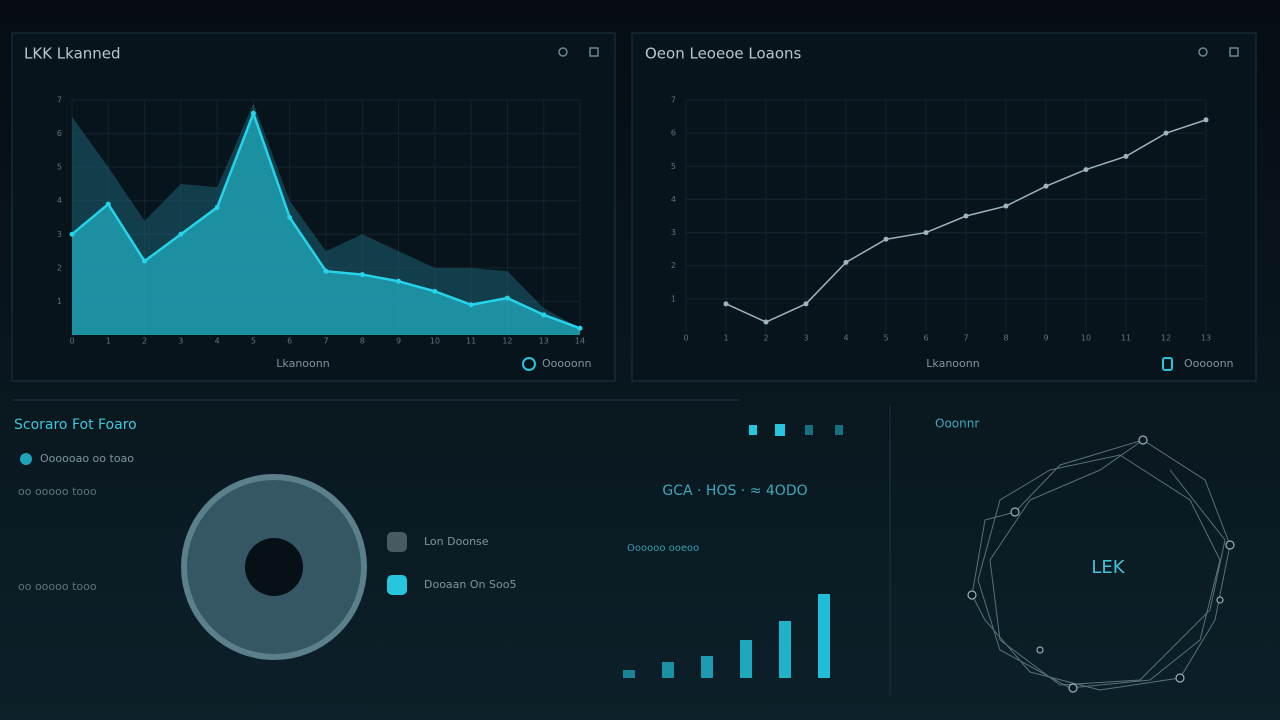 The image size is (1280, 720). I want to click on network-nodes, so click(1101, 564).